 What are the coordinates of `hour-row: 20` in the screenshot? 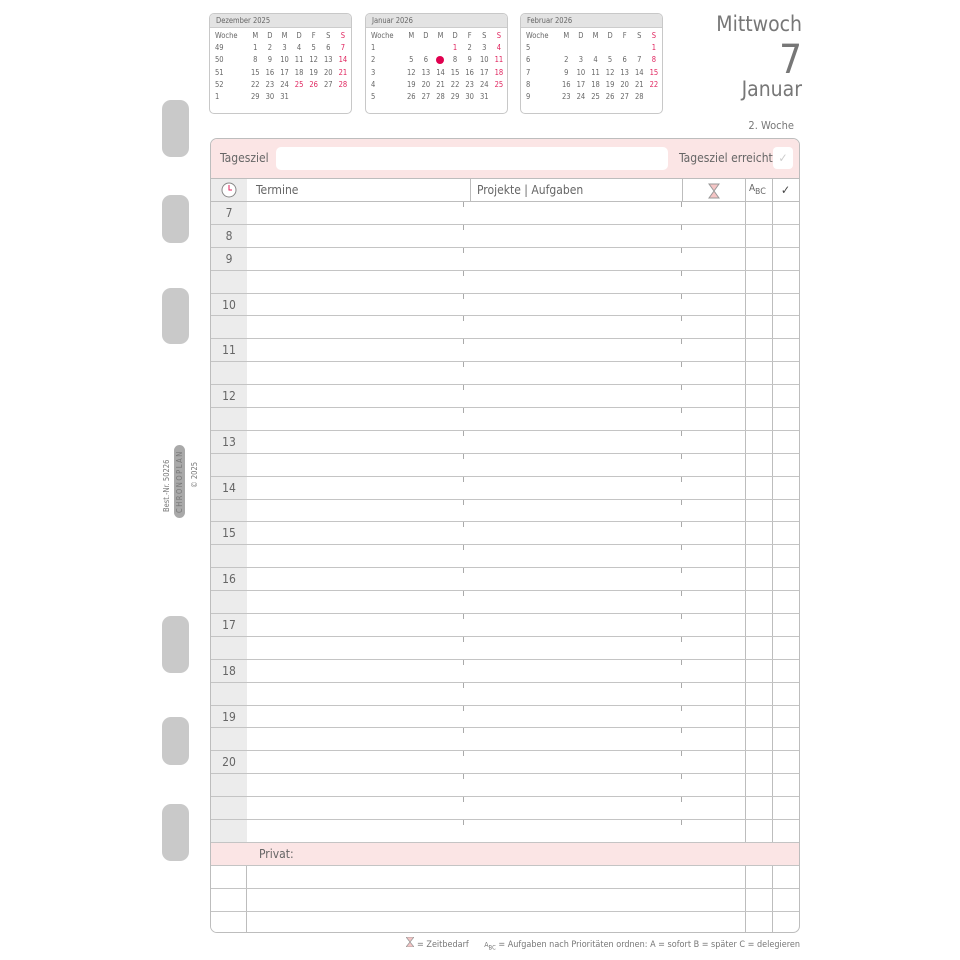 It's located at (505, 763).